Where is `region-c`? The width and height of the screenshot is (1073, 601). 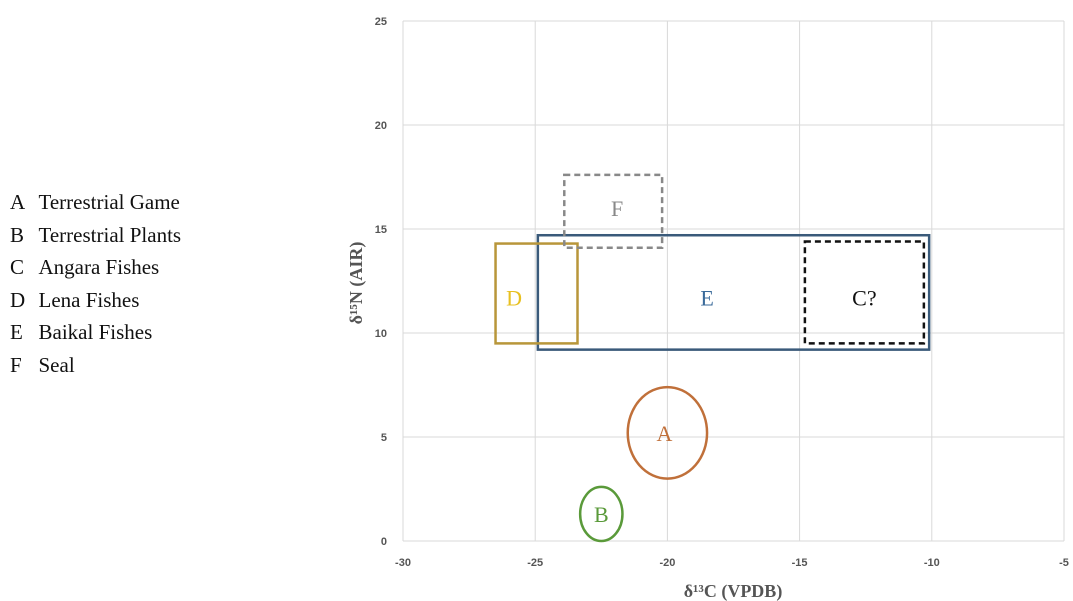 region-c is located at coordinates (864, 292).